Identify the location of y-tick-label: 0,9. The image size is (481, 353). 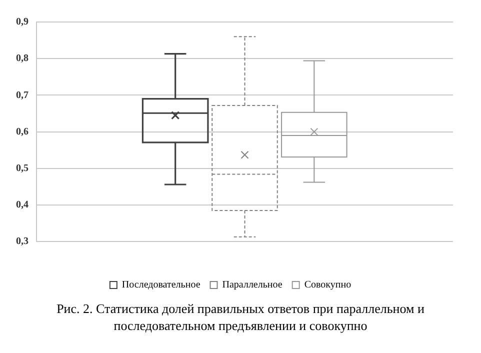
(22, 22).